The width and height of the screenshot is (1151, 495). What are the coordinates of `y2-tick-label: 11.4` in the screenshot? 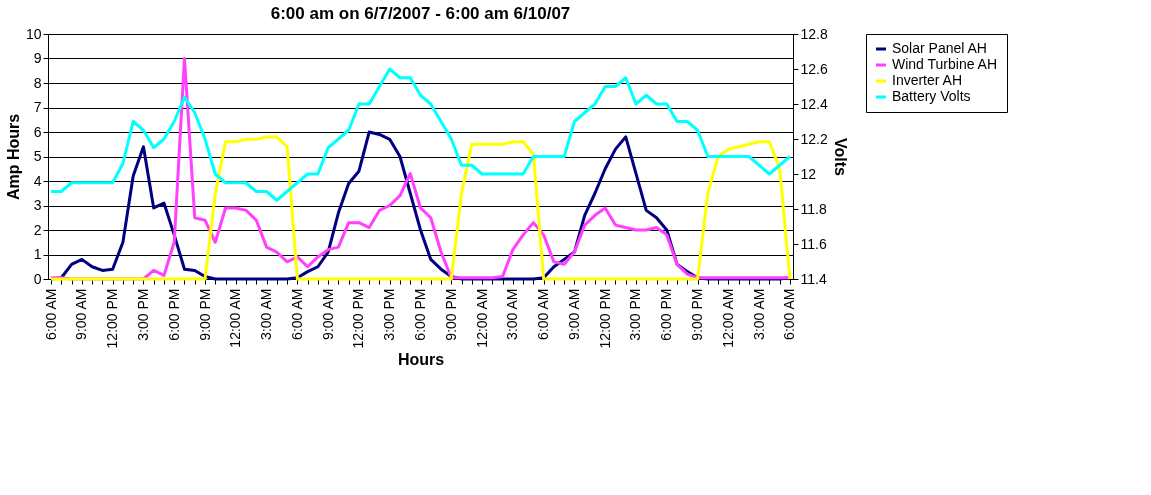 It's located at (813, 278).